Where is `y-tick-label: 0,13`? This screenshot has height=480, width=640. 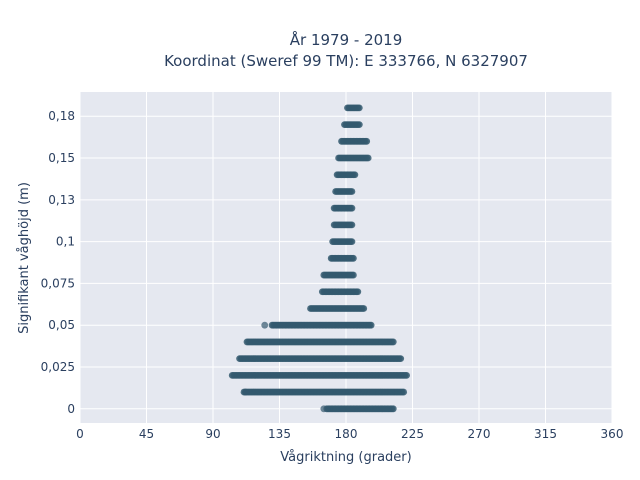 y-tick-label: 0,13 is located at coordinates (61, 200).